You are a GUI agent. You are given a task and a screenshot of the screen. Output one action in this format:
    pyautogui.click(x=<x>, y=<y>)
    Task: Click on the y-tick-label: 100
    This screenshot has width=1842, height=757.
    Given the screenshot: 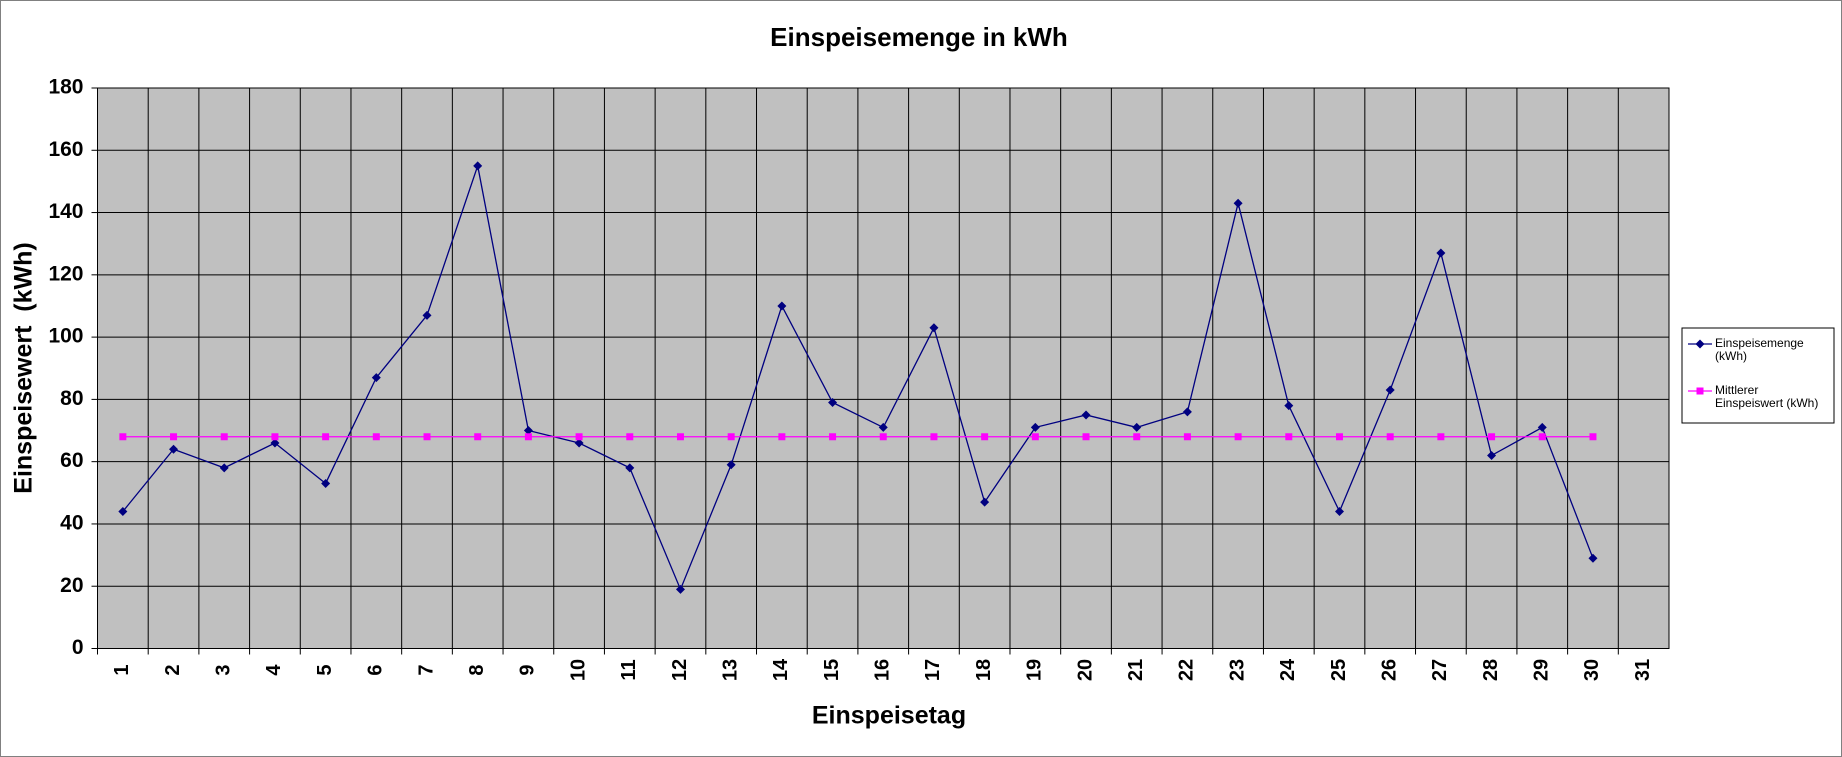 What is the action you would take?
    pyautogui.click(x=65, y=336)
    